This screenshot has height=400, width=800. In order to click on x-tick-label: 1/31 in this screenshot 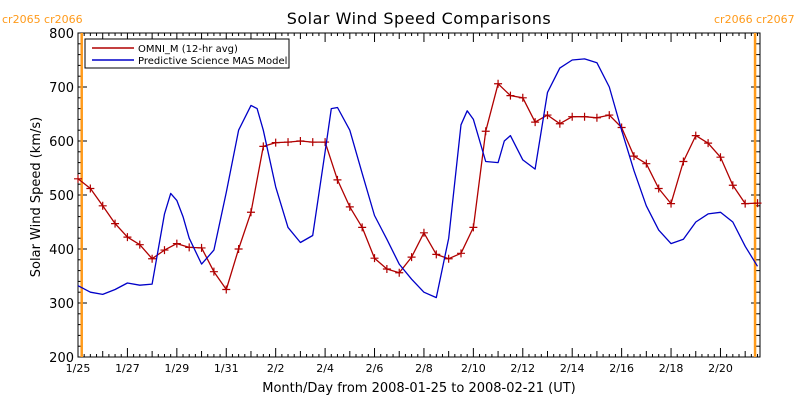, I will do `click(226, 368)`.